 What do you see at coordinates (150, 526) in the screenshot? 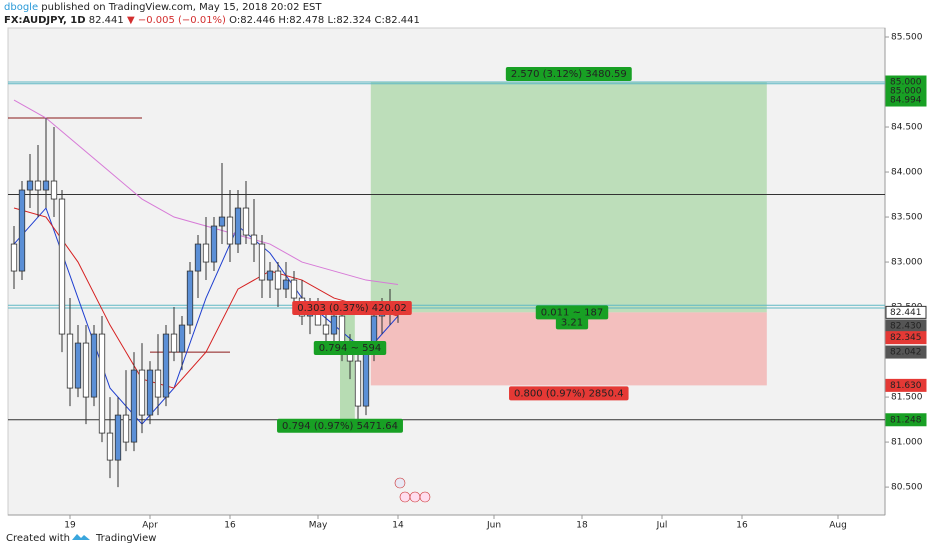
I see `x-tick-label: Apr` at bounding box center [150, 526].